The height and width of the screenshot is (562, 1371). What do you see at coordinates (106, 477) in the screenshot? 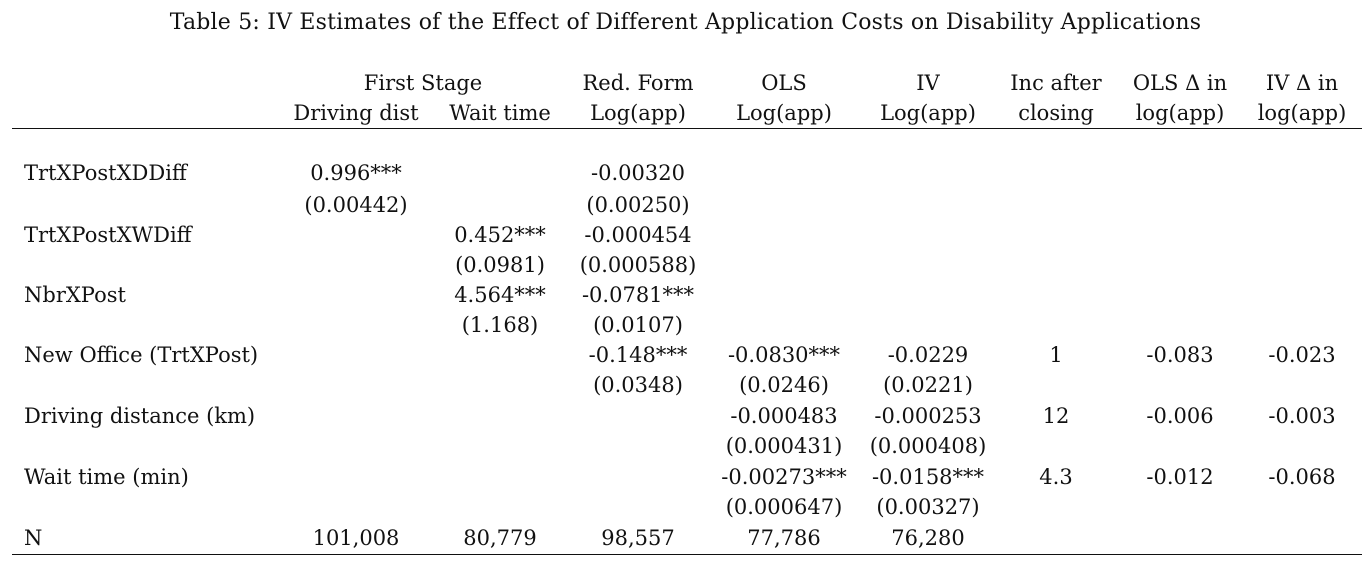
I see `row-label-wait: Wait time (min)` at bounding box center [106, 477].